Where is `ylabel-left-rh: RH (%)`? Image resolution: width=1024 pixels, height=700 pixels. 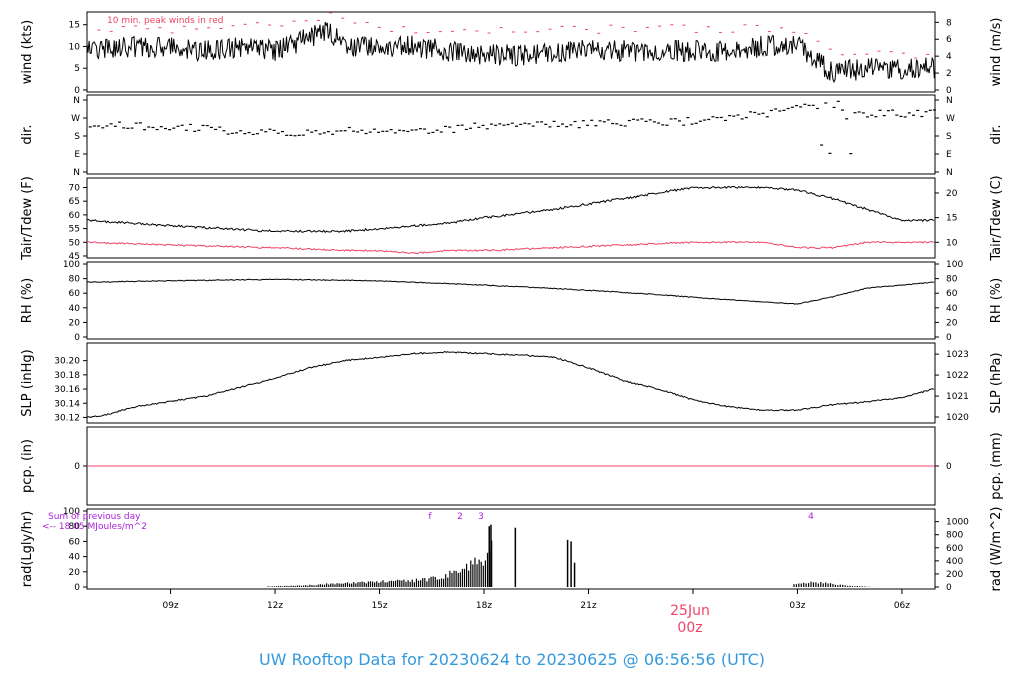 ylabel-left-rh: RH (%) is located at coordinates (27, 300).